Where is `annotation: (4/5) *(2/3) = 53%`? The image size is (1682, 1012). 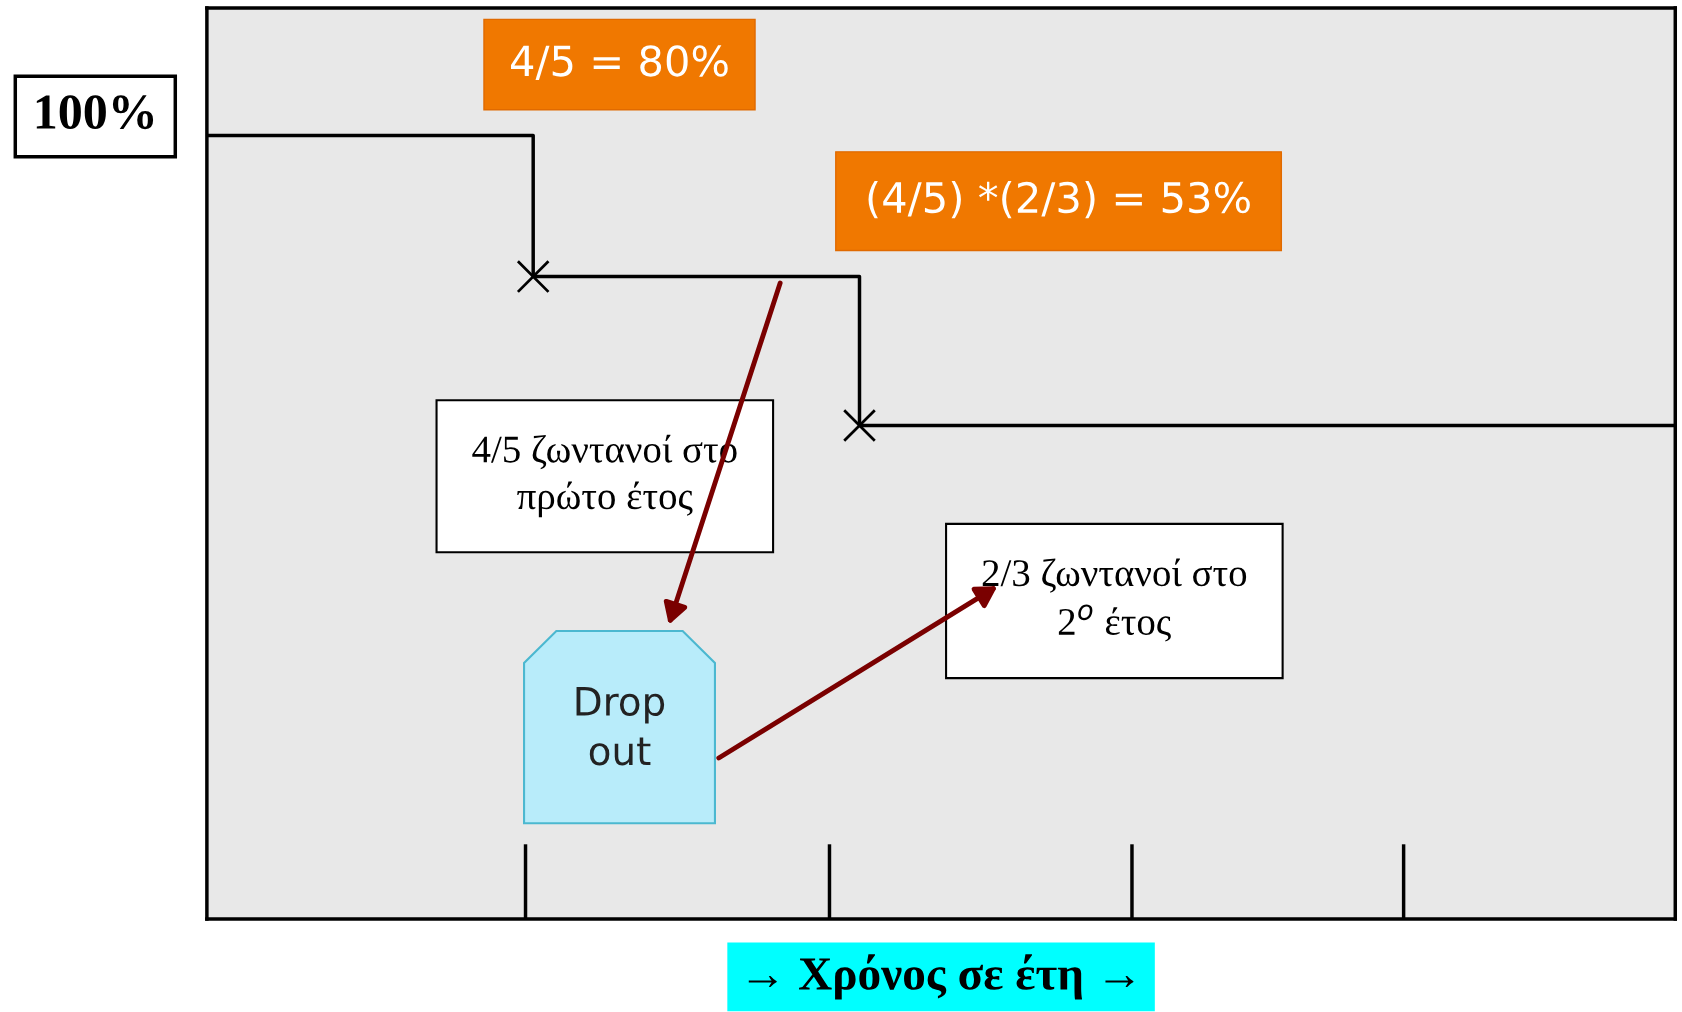
annotation: (4/5) *(2/3) = 53% is located at coordinates (1059, 200).